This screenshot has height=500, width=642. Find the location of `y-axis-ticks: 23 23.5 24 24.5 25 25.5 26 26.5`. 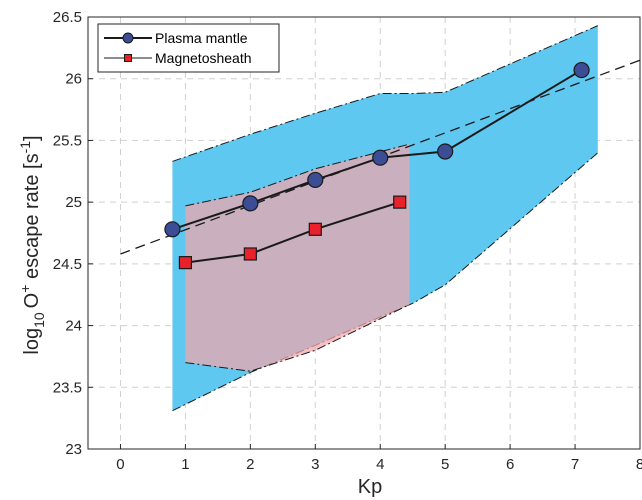

y-axis-ticks: 23 23.5 24 24.5 25 25.5 26 26.5 is located at coordinates (73, 233).